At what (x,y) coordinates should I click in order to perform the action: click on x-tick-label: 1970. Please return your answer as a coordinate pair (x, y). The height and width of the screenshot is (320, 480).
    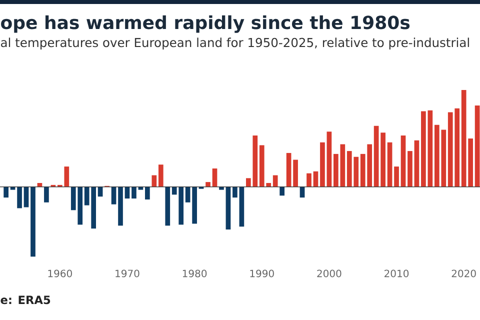
    Looking at the image, I should click on (128, 274).